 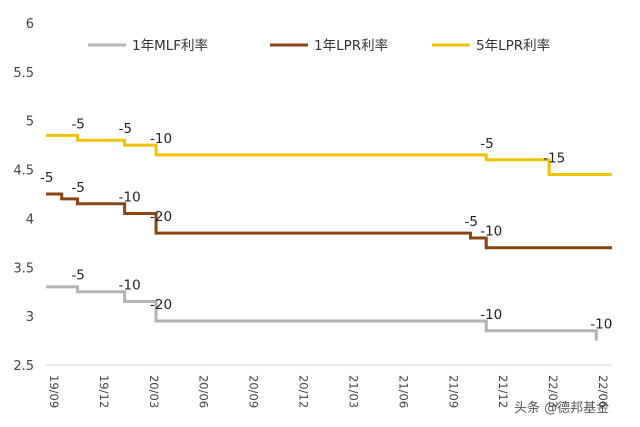 What do you see at coordinates (304, 391) in the screenshot?
I see `x-tick-label: 20/12` at bounding box center [304, 391].